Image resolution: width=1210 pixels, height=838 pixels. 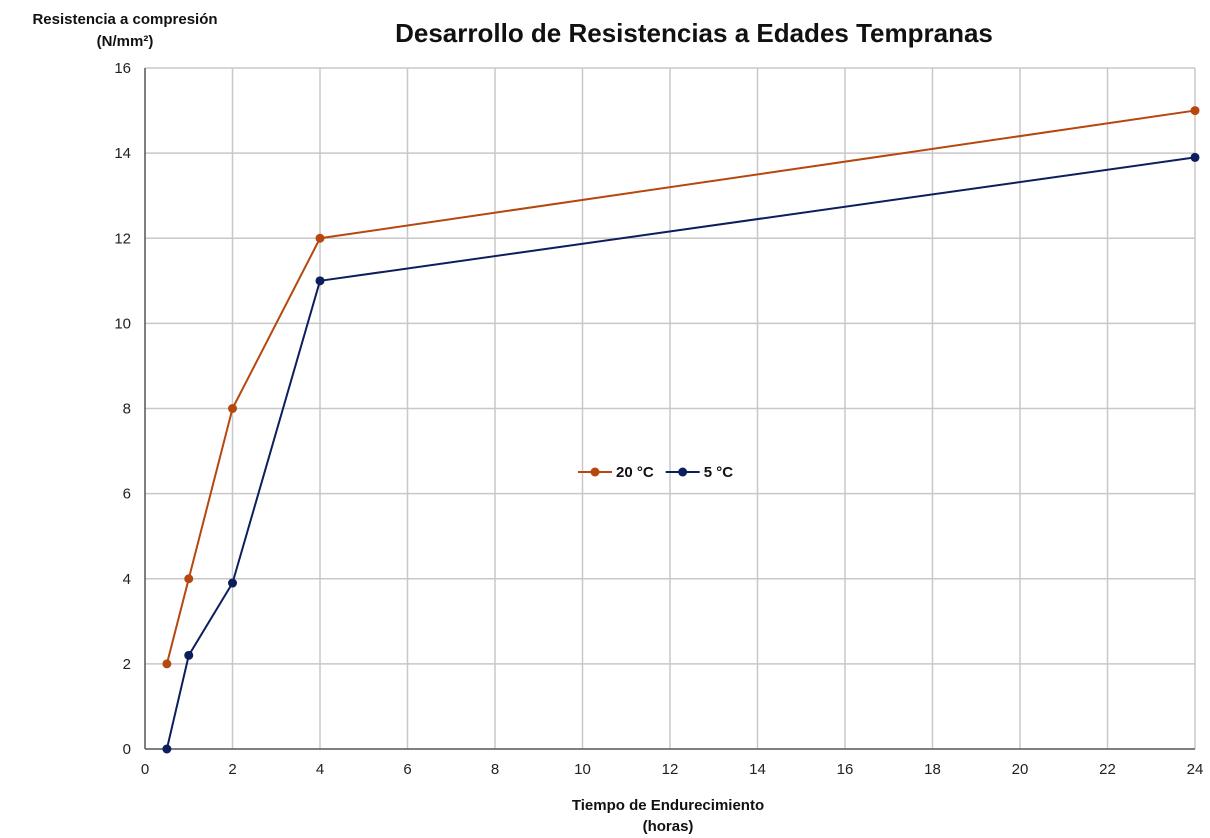 What do you see at coordinates (127, 664) in the screenshot?
I see `y-tick-label: 2` at bounding box center [127, 664].